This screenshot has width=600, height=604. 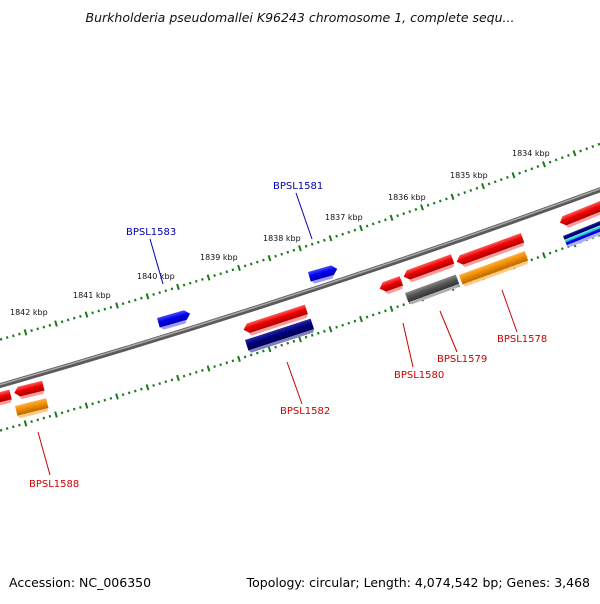 I want to click on scale-label-1839: 1839 kbp, so click(x=219, y=257).